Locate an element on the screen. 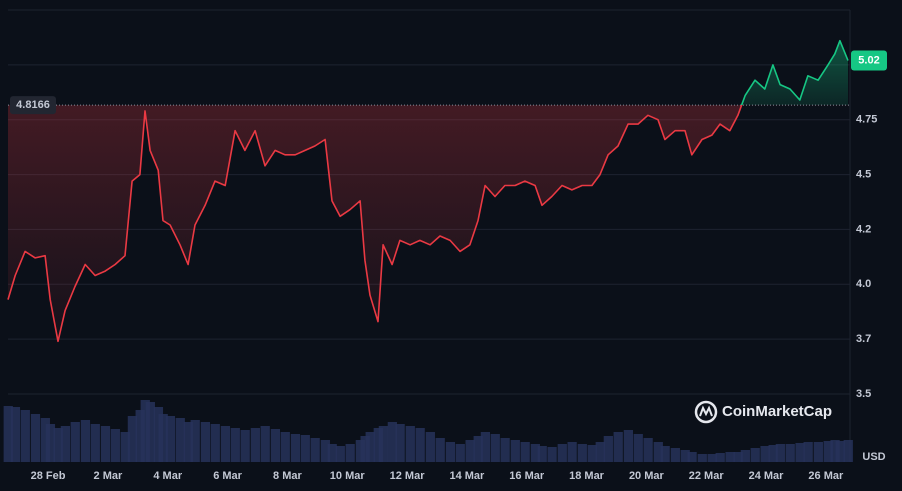 The width and height of the screenshot is (902, 491). baseline-label-box is located at coordinates (33, 105).